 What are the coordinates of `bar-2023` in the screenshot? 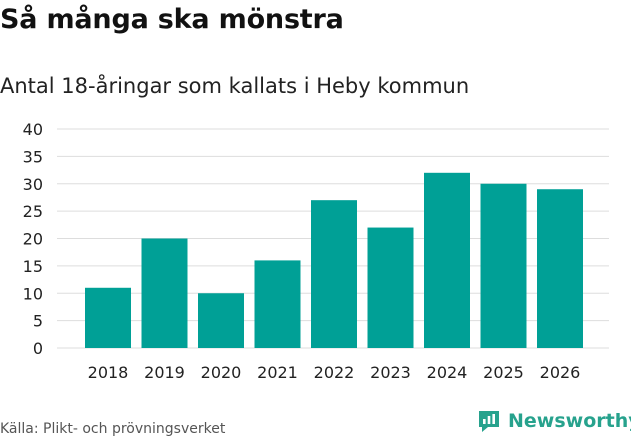 It's located at (390, 287).